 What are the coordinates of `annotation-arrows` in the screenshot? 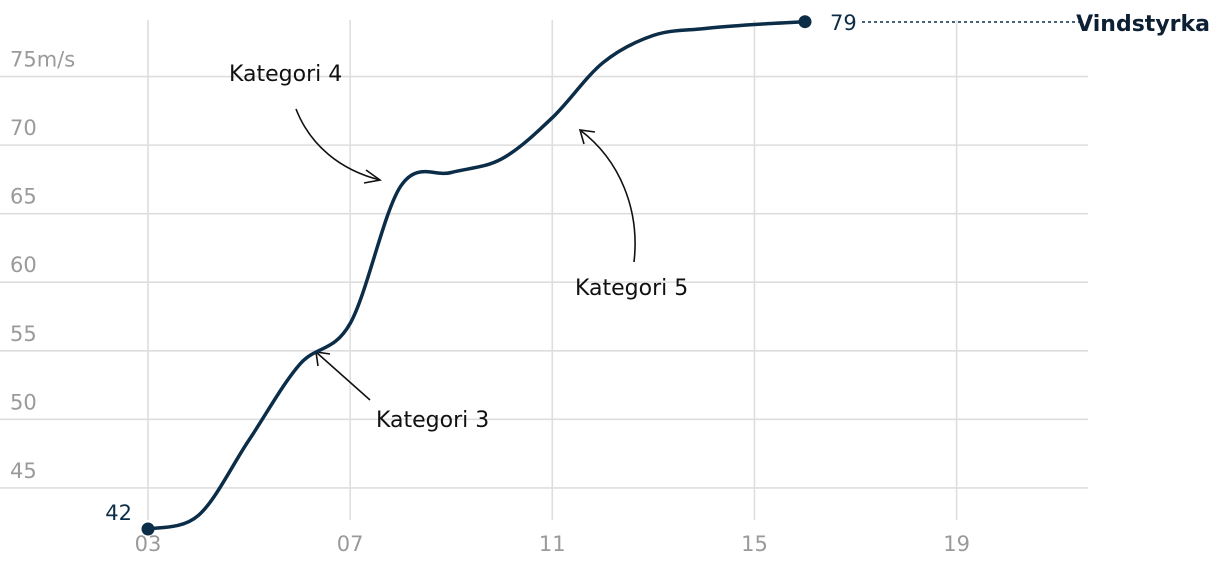 It's located at (465, 254).